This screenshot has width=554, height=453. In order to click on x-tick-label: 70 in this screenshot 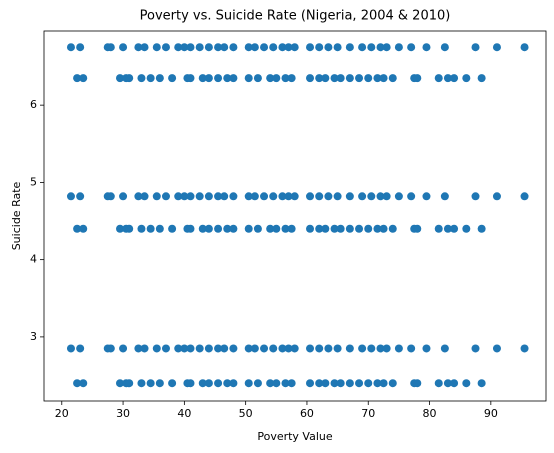, I will do `click(368, 413)`.